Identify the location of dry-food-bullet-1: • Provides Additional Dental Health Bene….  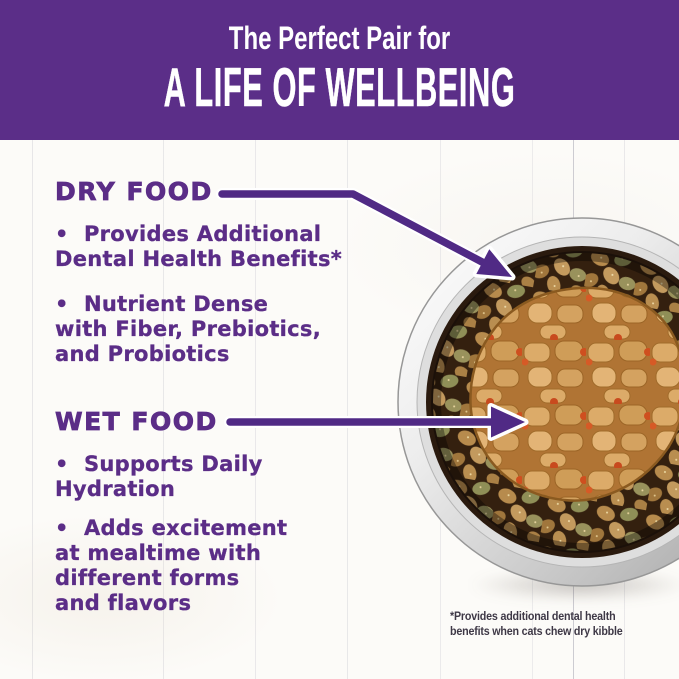
(198, 247).